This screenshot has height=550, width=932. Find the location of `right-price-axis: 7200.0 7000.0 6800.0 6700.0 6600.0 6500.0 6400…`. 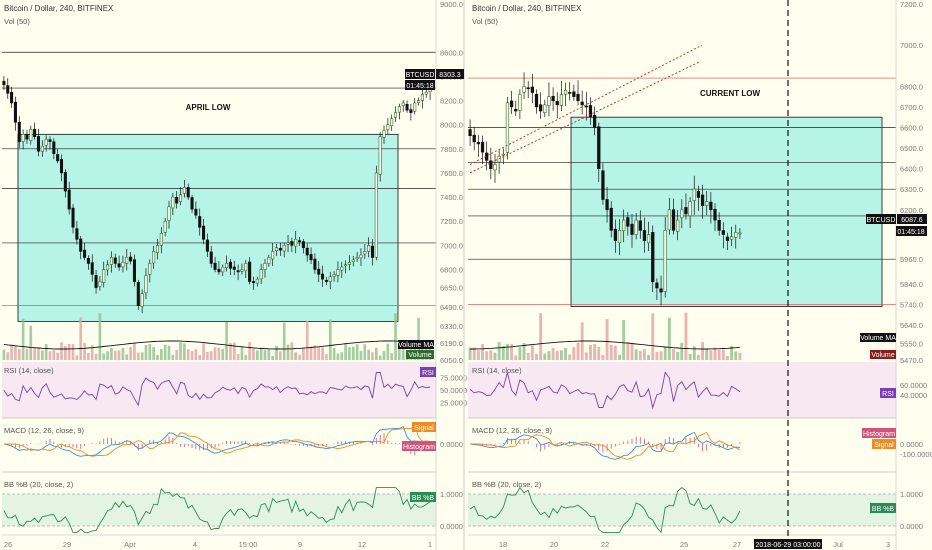

right-price-axis: 7200.0 7000.0 6800.0 6700.0 6600.0 6500.0 6400… is located at coordinates (913, 275).